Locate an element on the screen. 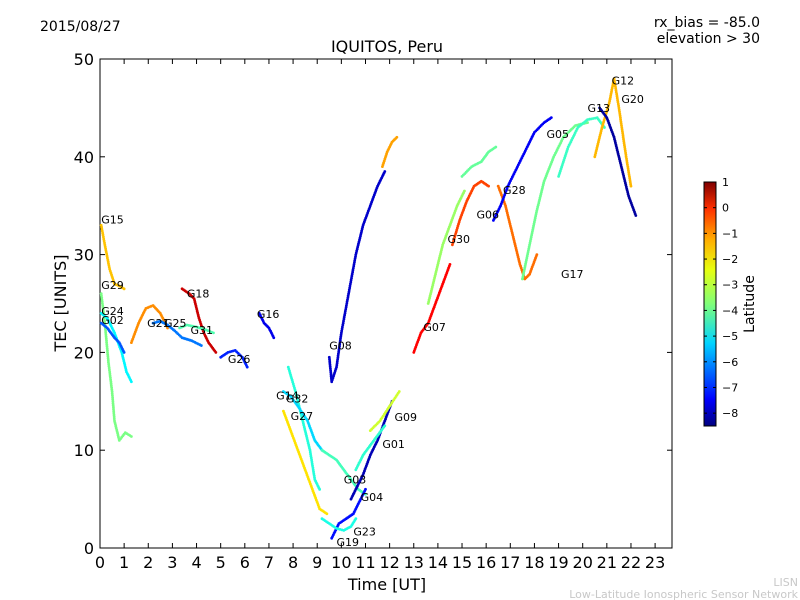 Image resolution: width=800 pixels, height=600 pixels. colorbar-ticks: 1 0 −1 −2 −3 −4 −5 −6 −7 −8 is located at coordinates (721, 298).